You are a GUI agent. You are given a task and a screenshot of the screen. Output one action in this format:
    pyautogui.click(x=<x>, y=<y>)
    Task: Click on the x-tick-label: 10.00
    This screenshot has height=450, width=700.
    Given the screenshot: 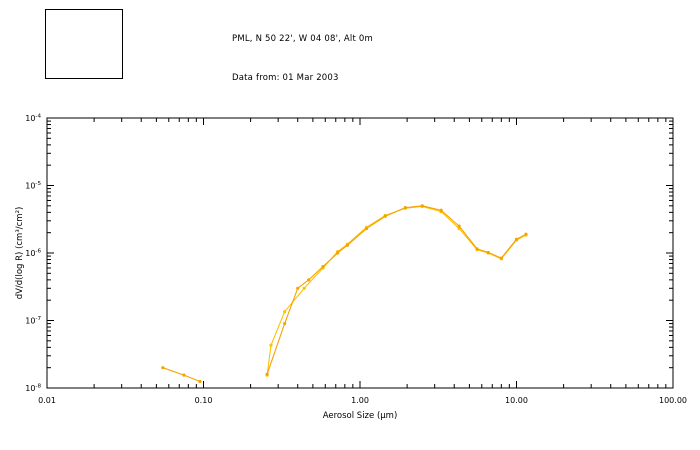 What is the action you would take?
    pyautogui.click(x=516, y=400)
    